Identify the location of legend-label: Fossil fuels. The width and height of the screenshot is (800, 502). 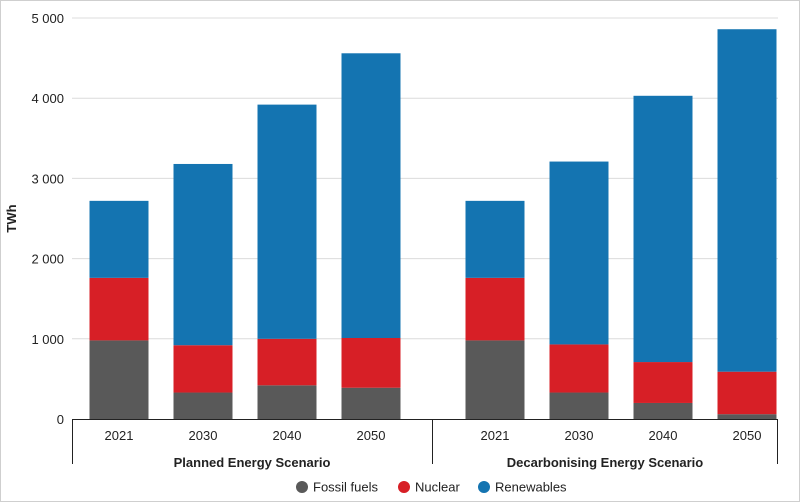
(346, 487).